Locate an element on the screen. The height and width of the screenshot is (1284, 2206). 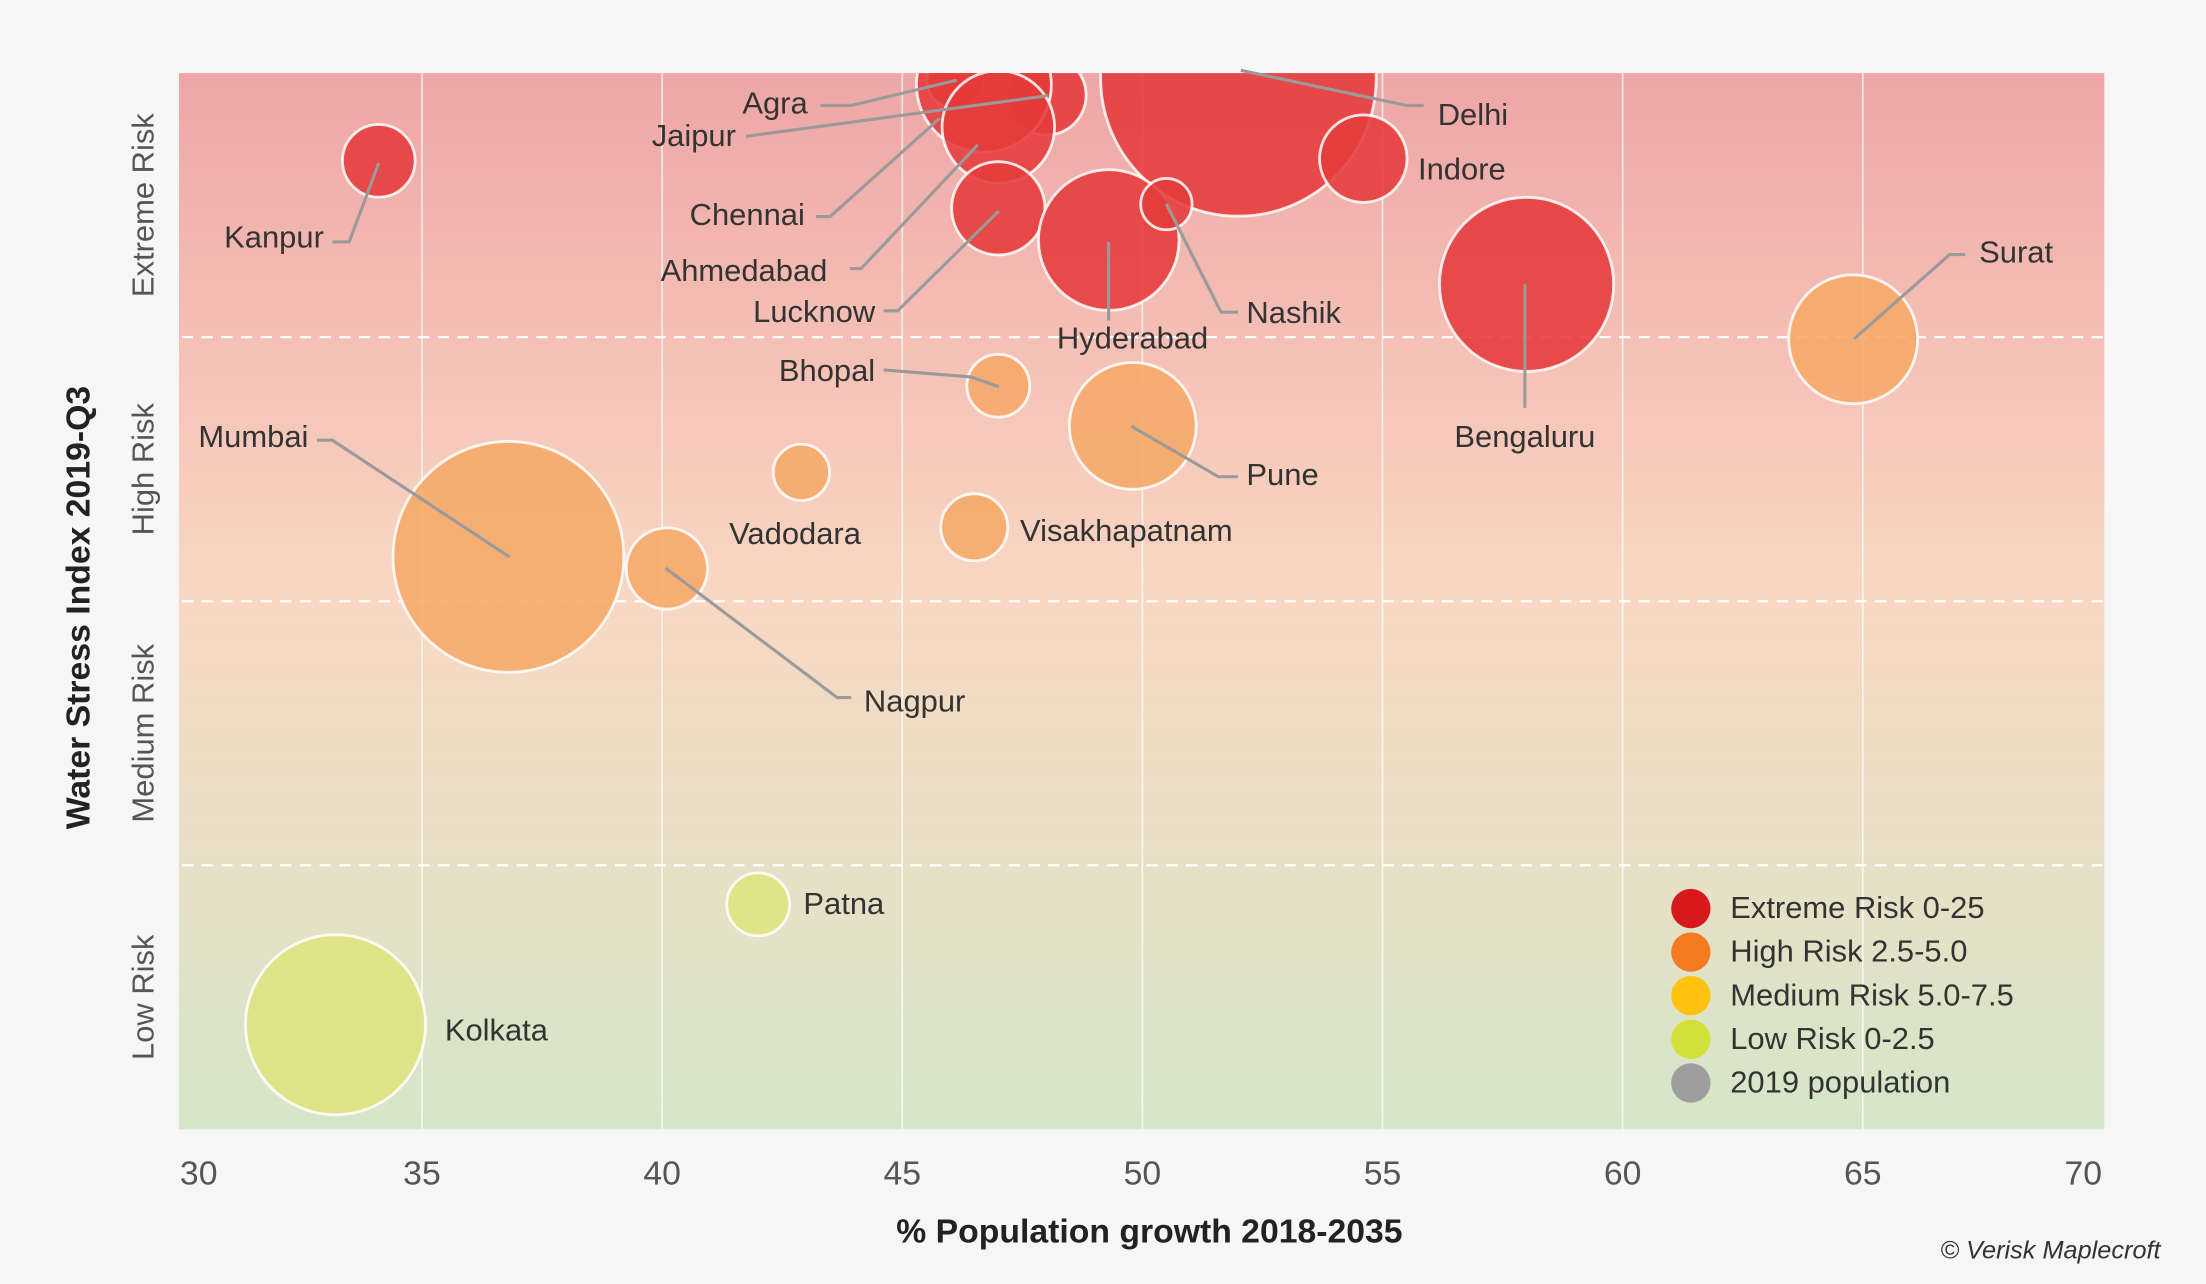
y-tick-label: Low Risk is located at coordinates (142, 997).